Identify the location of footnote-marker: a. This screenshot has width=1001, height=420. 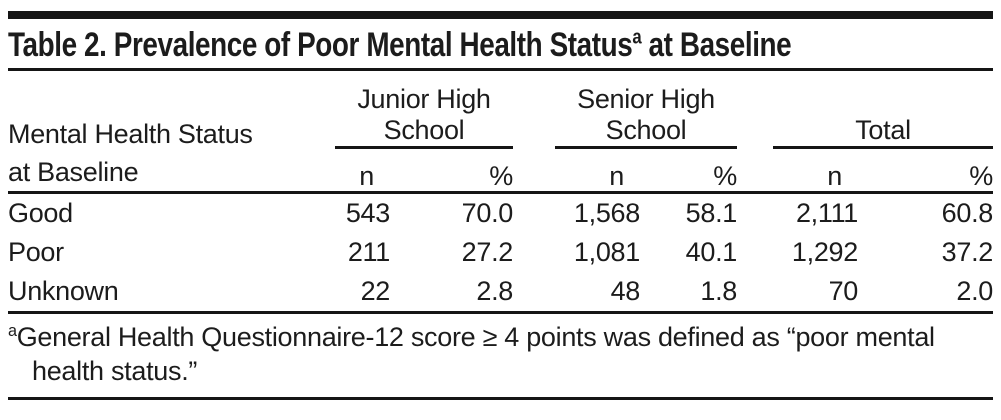
(12, 330).